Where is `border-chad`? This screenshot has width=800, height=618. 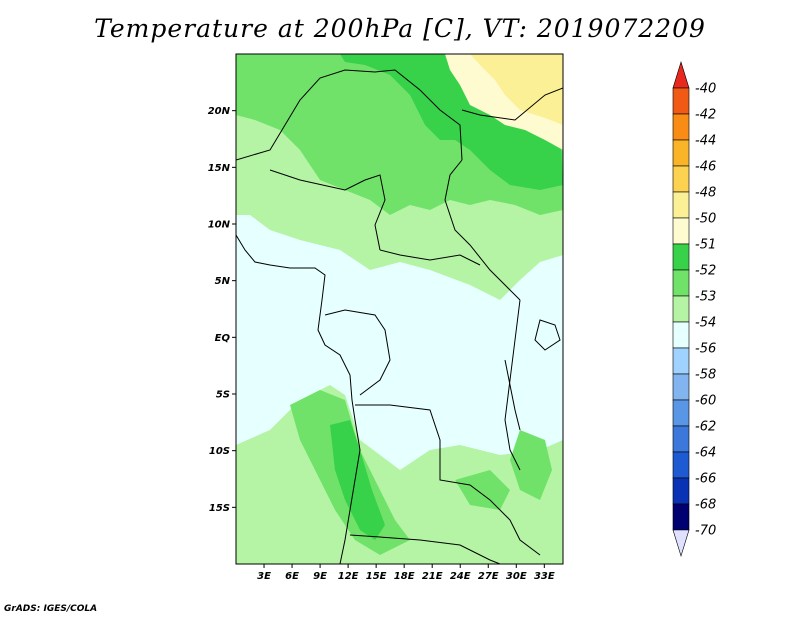 border-chad is located at coordinates (482, 230).